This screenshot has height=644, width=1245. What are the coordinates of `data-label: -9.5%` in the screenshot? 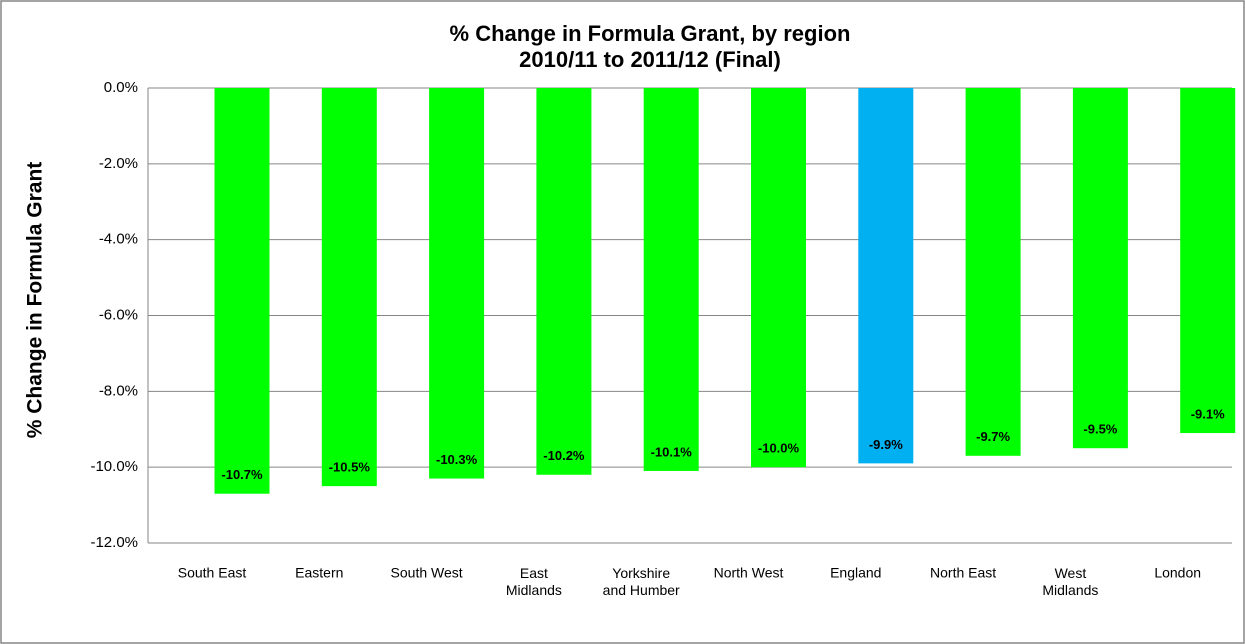 It's located at (1100, 429).